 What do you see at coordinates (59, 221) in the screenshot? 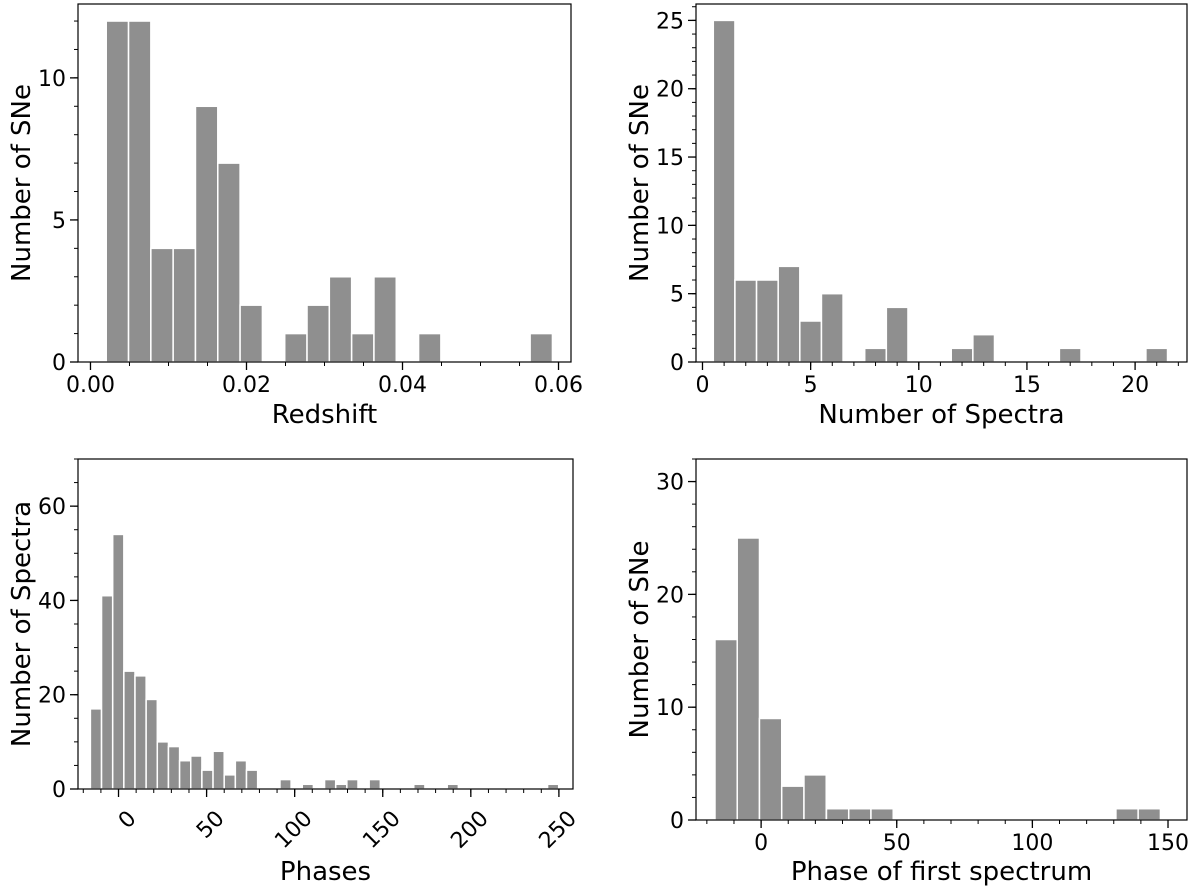
I see `y-tick-label: 5` at bounding box center [59, 221].